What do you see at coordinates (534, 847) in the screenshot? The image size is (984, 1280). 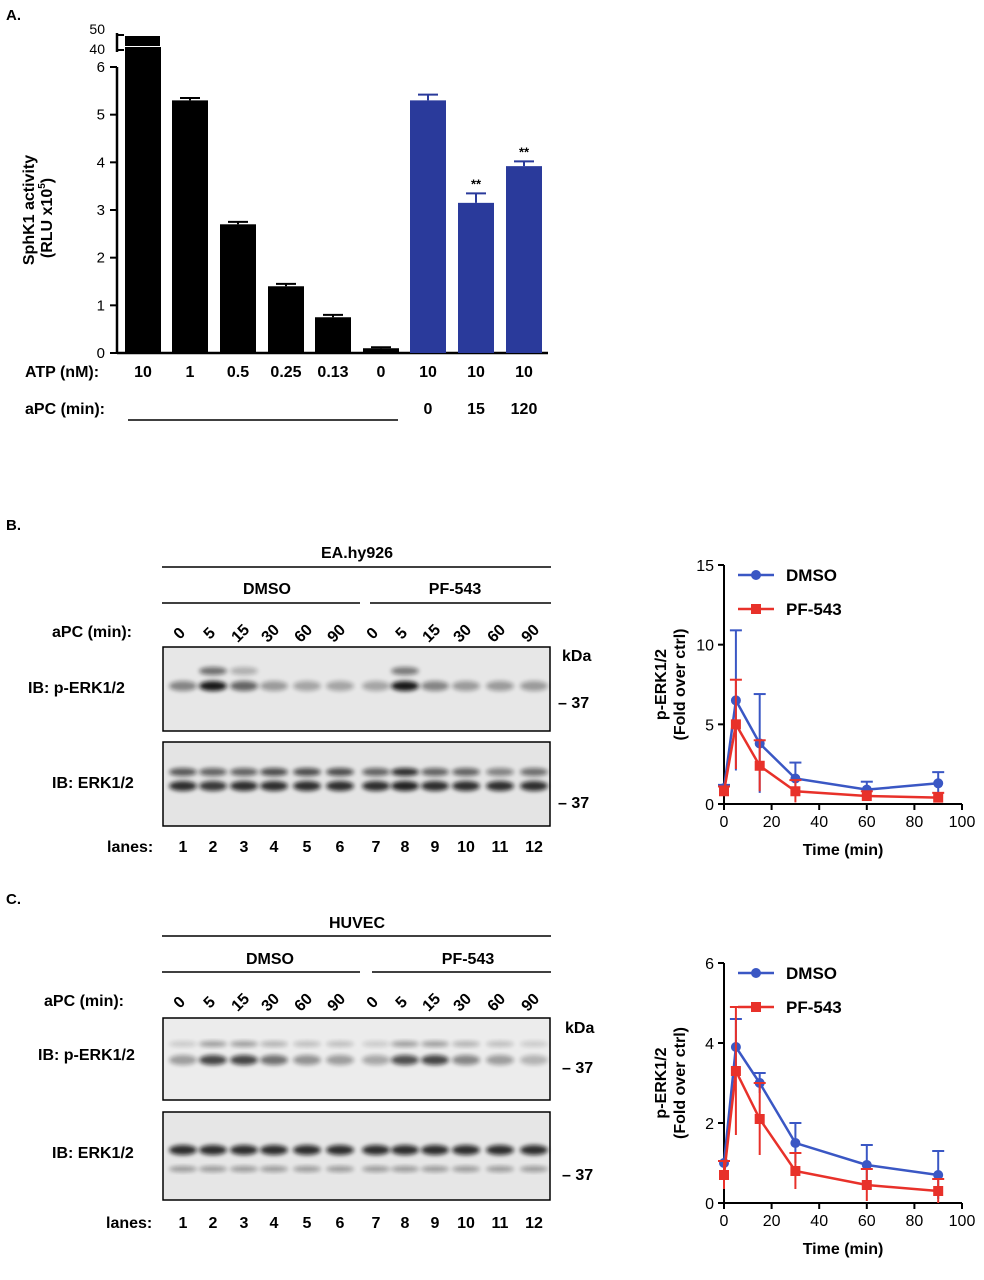 I see `lane-number: 12` at bounding box center [534, 847].